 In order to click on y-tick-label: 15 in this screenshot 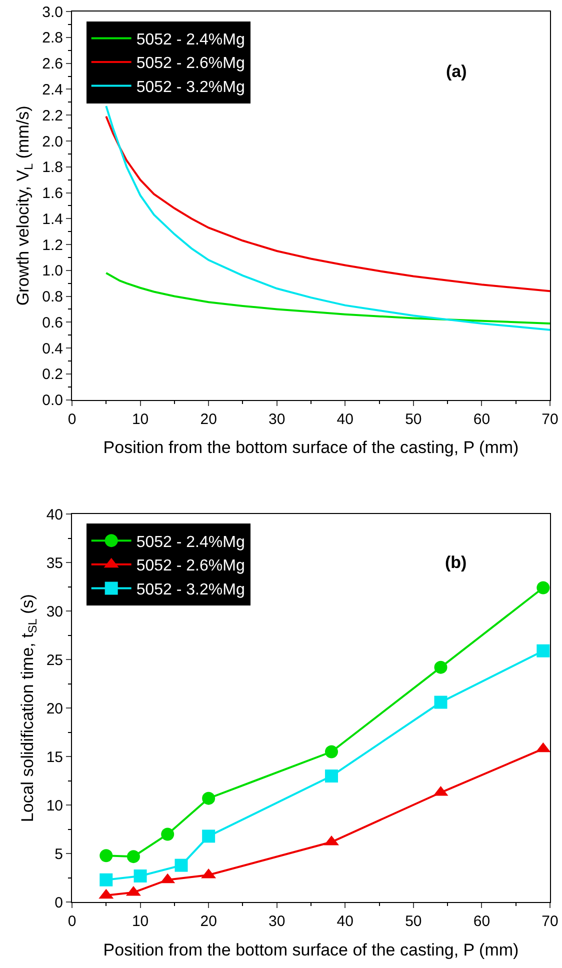, I will do `click(54, 757)`.